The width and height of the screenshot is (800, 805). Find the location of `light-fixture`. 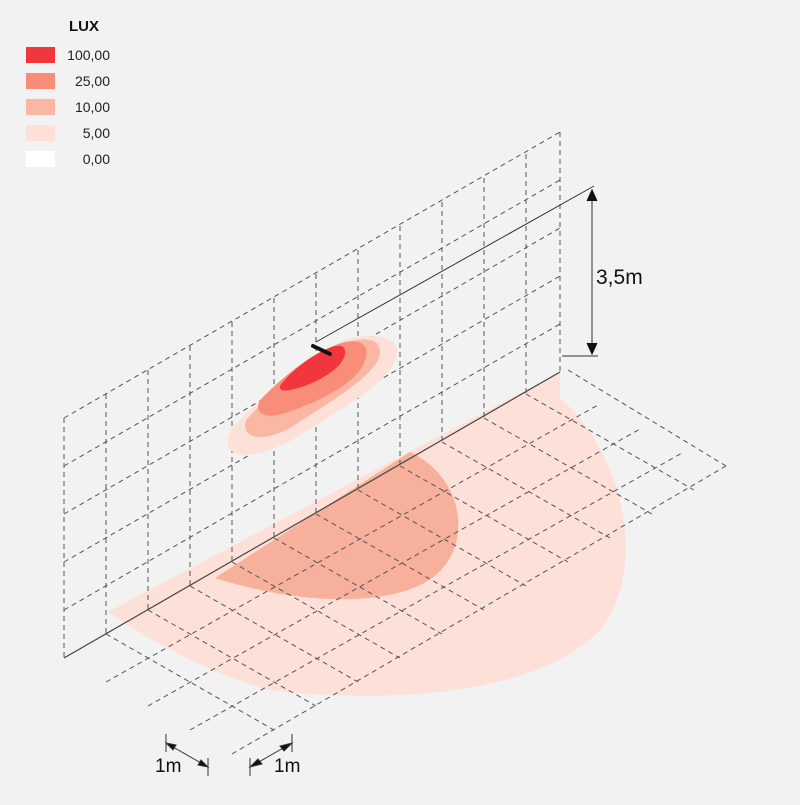

light-fixture is located at coordinates (321, 350).